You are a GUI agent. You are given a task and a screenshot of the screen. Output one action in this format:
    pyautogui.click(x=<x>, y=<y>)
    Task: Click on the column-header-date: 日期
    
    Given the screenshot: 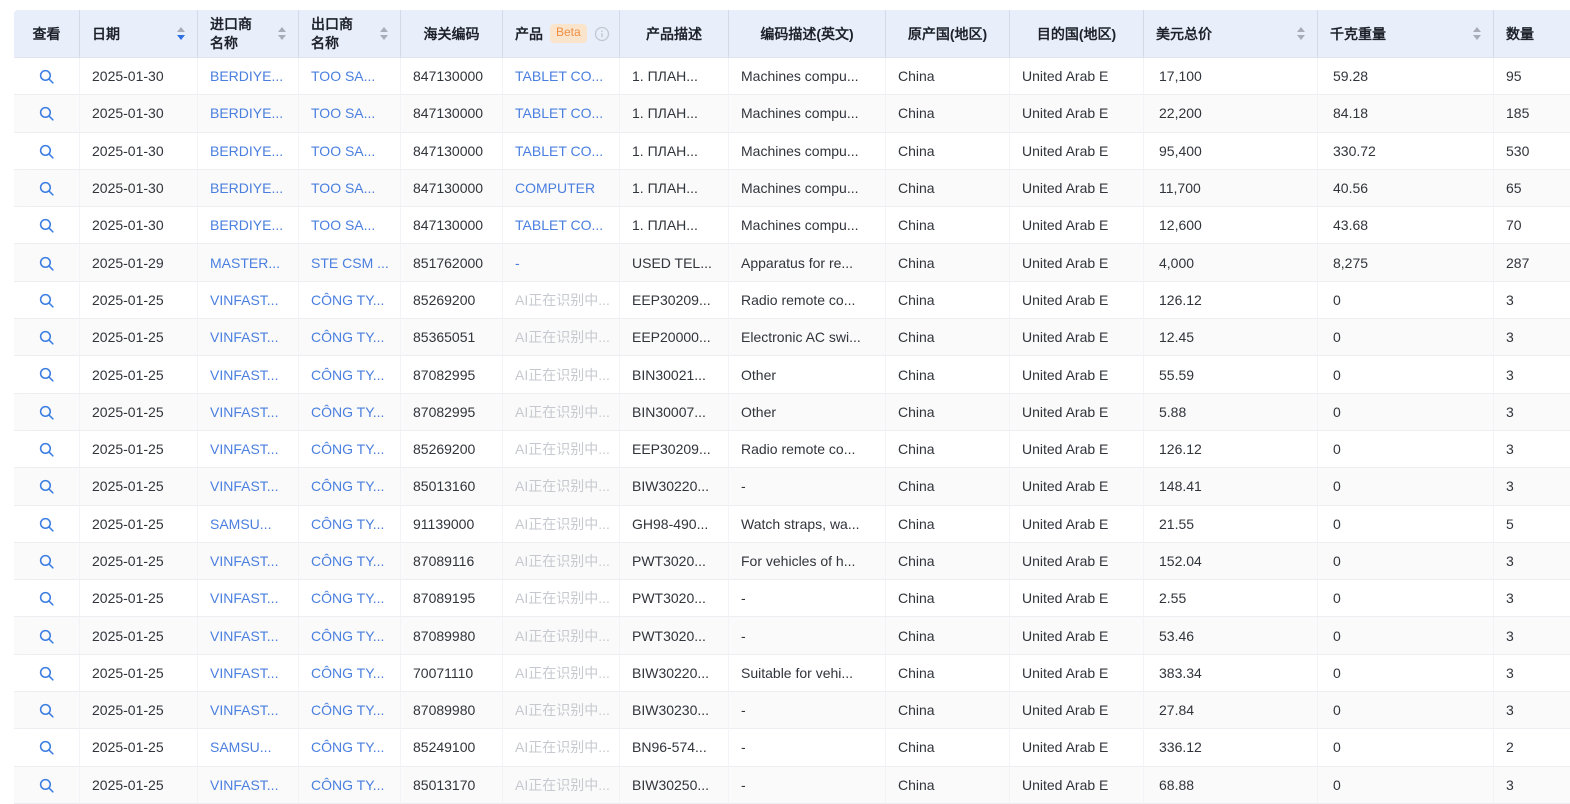 What is the action you would take?
    pyautogui.click(x=139, y=34)
    